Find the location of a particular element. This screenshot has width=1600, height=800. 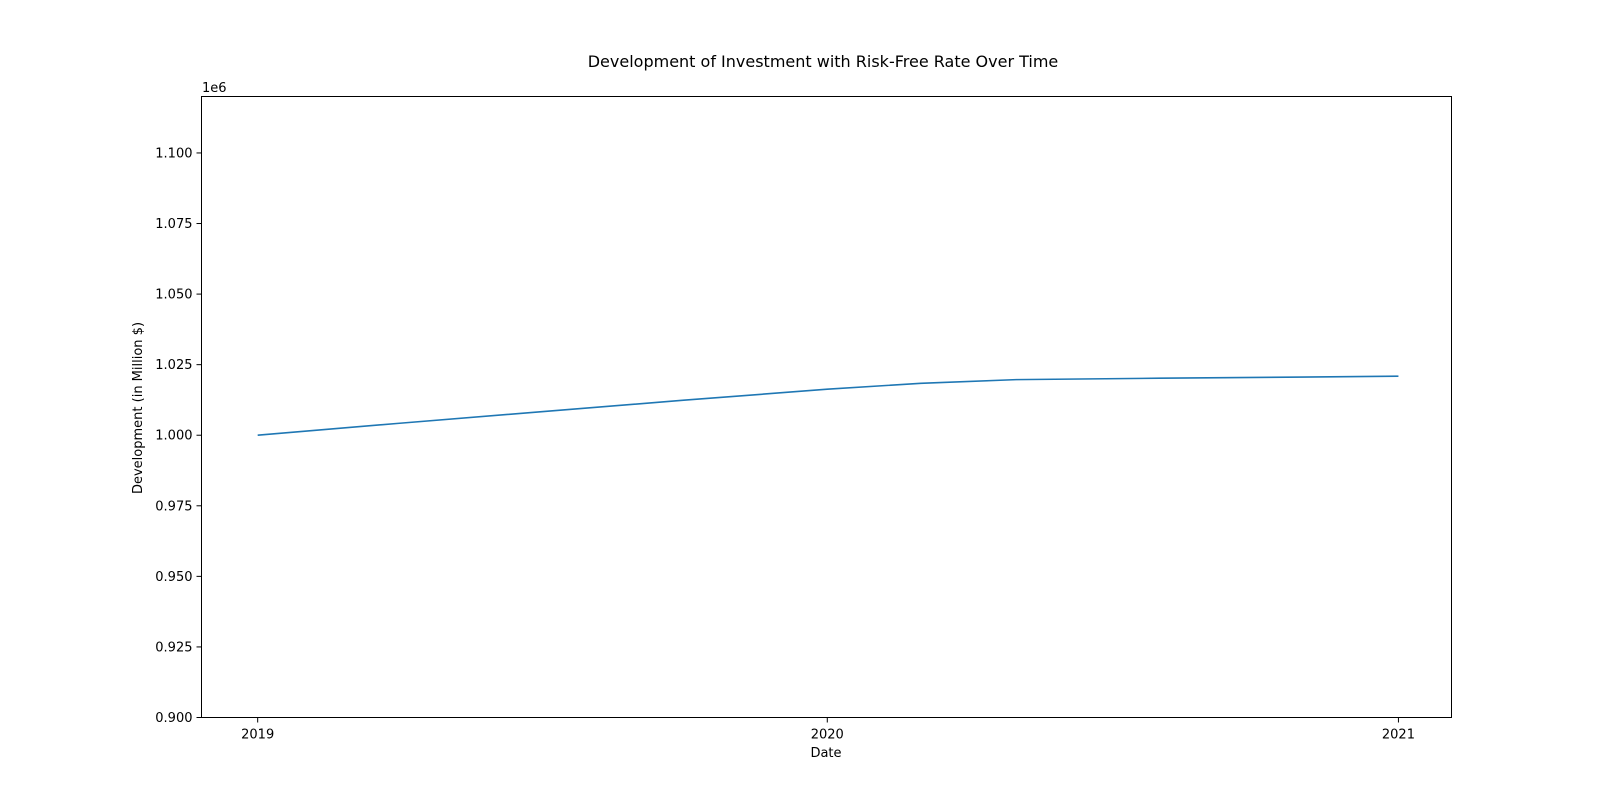

plot-area is located at coordinates (828, 406).